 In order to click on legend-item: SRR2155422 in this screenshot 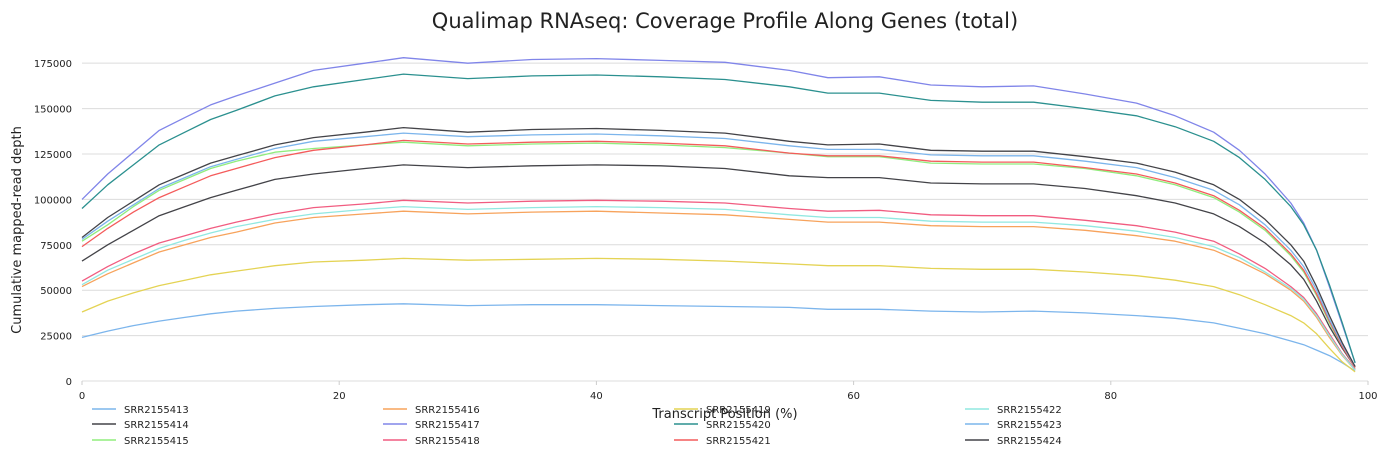, I will do `click(1013, 410)`.